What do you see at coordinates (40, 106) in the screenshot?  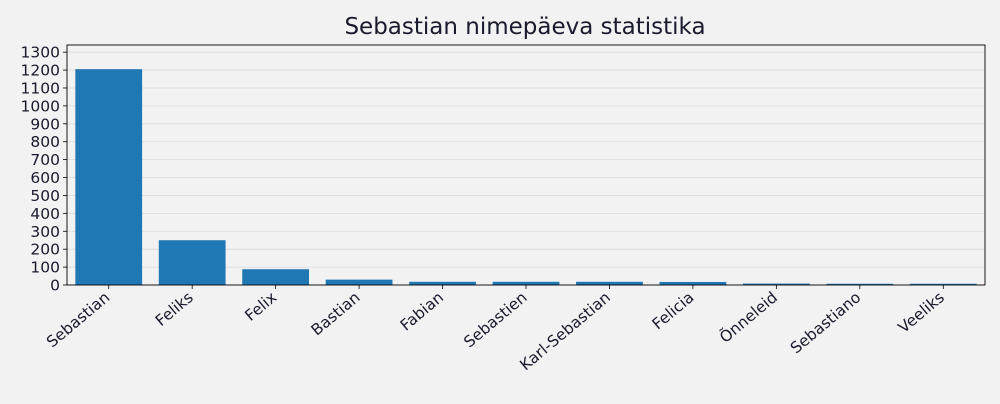 I see `y-tick-label: 1000` at bounding box center [40, 106].